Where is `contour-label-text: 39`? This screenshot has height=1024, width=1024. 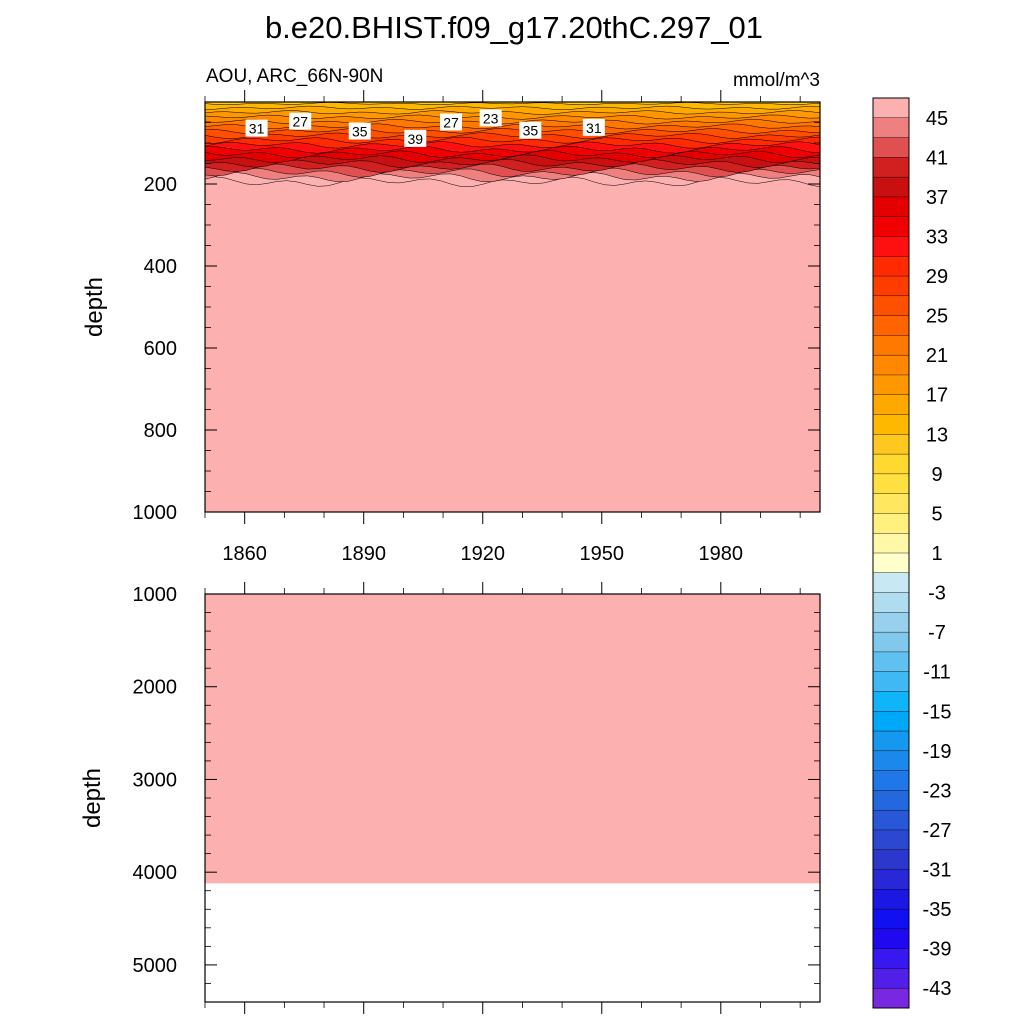
contour-label-text: 39 is located at coordinates (416, 139).